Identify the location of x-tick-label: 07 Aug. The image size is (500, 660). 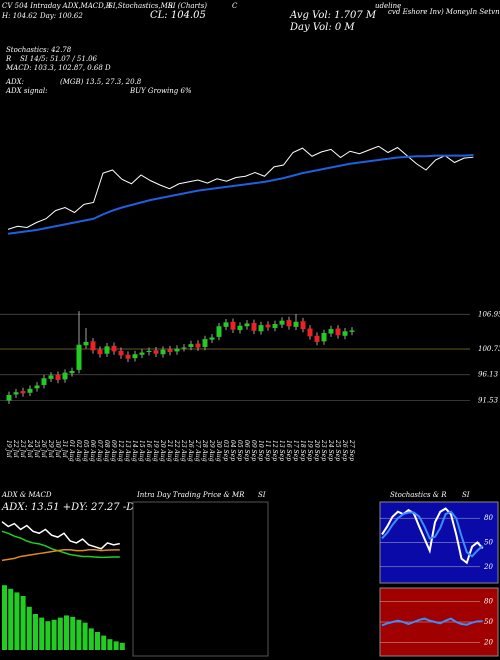
(99, 451).